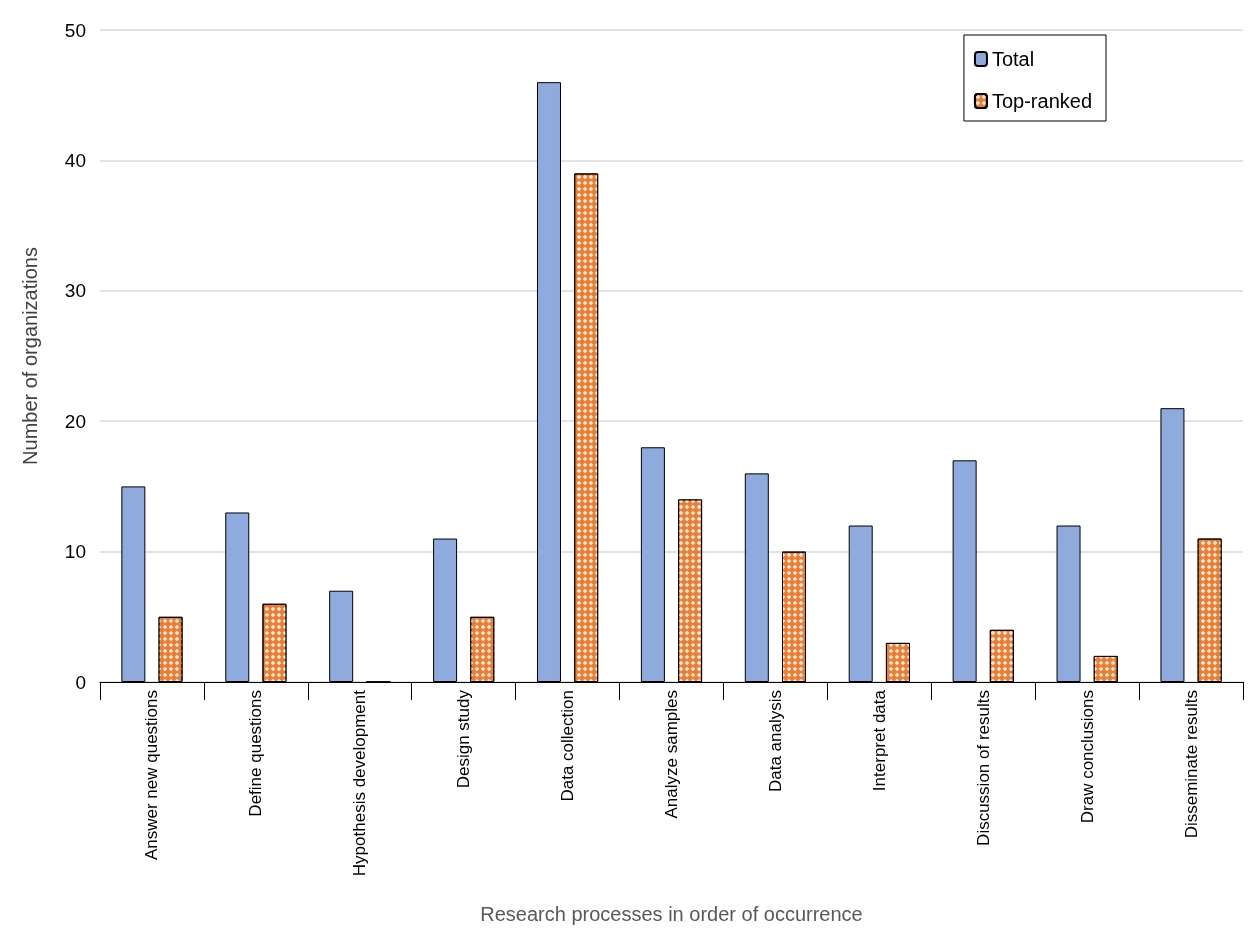 The height and width of the screenshot is (931, 1251). What do you see at coordinates (1087, 757) in the screenshot?
I see `x-tick-label: Draw conclusions` at bounding box center [1087, 757].